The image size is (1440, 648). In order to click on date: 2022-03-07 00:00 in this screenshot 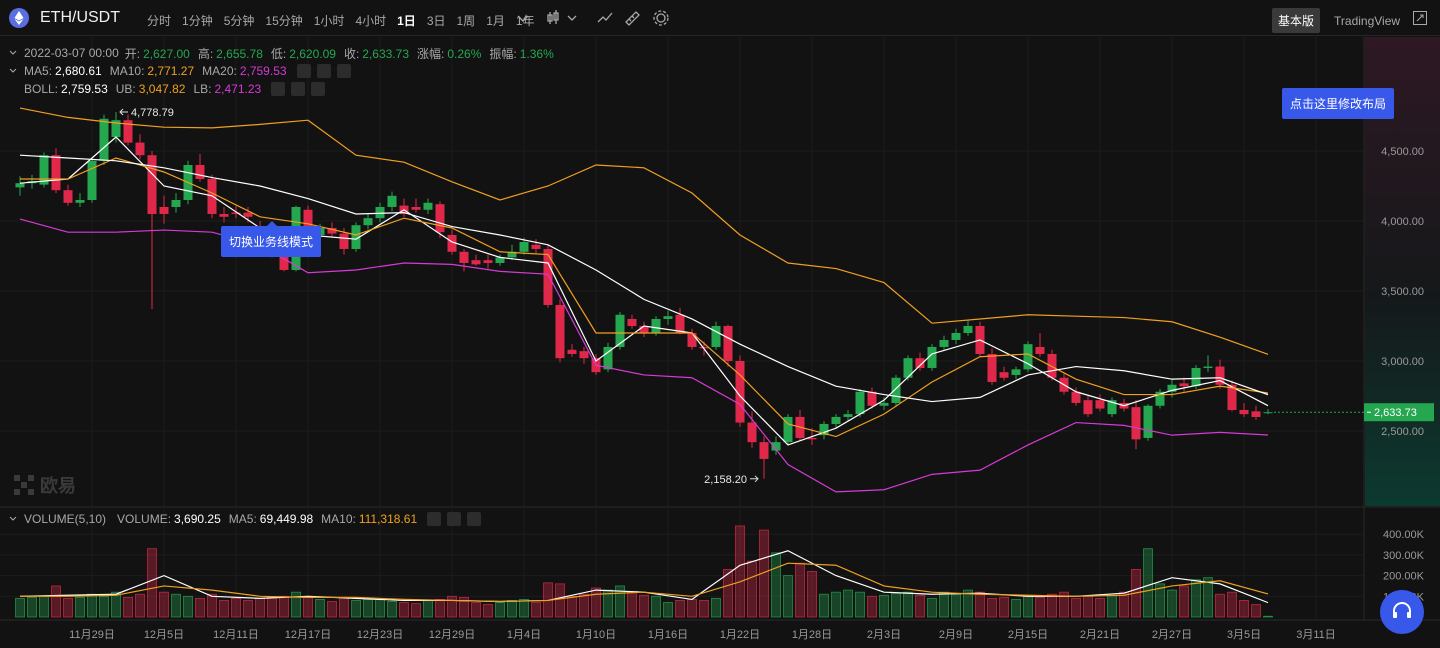, I will do `click(71, 53)`.